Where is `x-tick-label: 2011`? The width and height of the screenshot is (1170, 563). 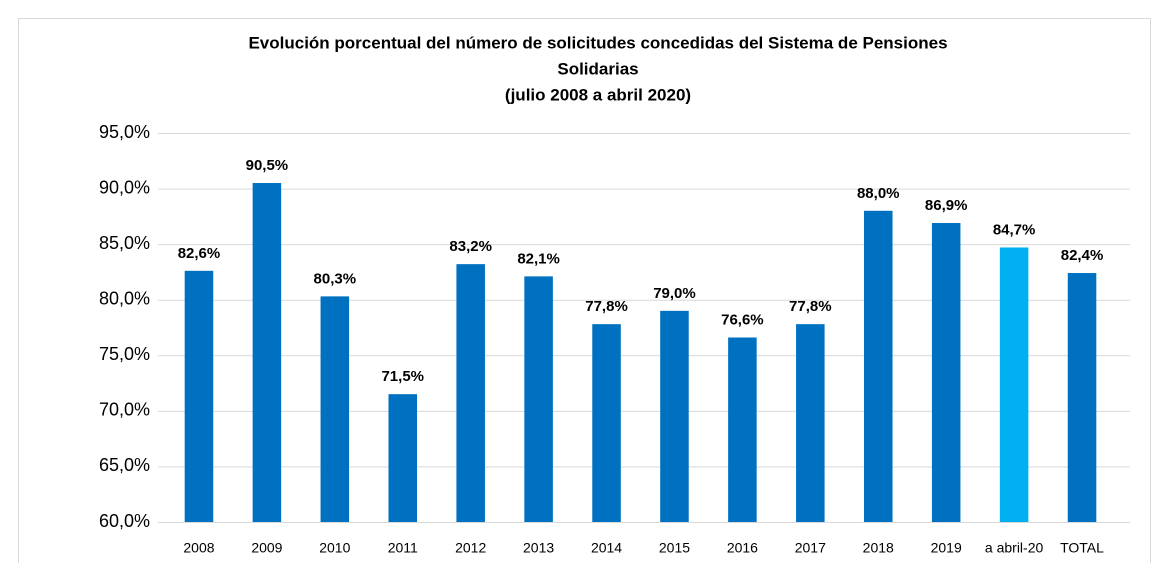 x-tick-label: 2011 is located at coordinates (403, 548).